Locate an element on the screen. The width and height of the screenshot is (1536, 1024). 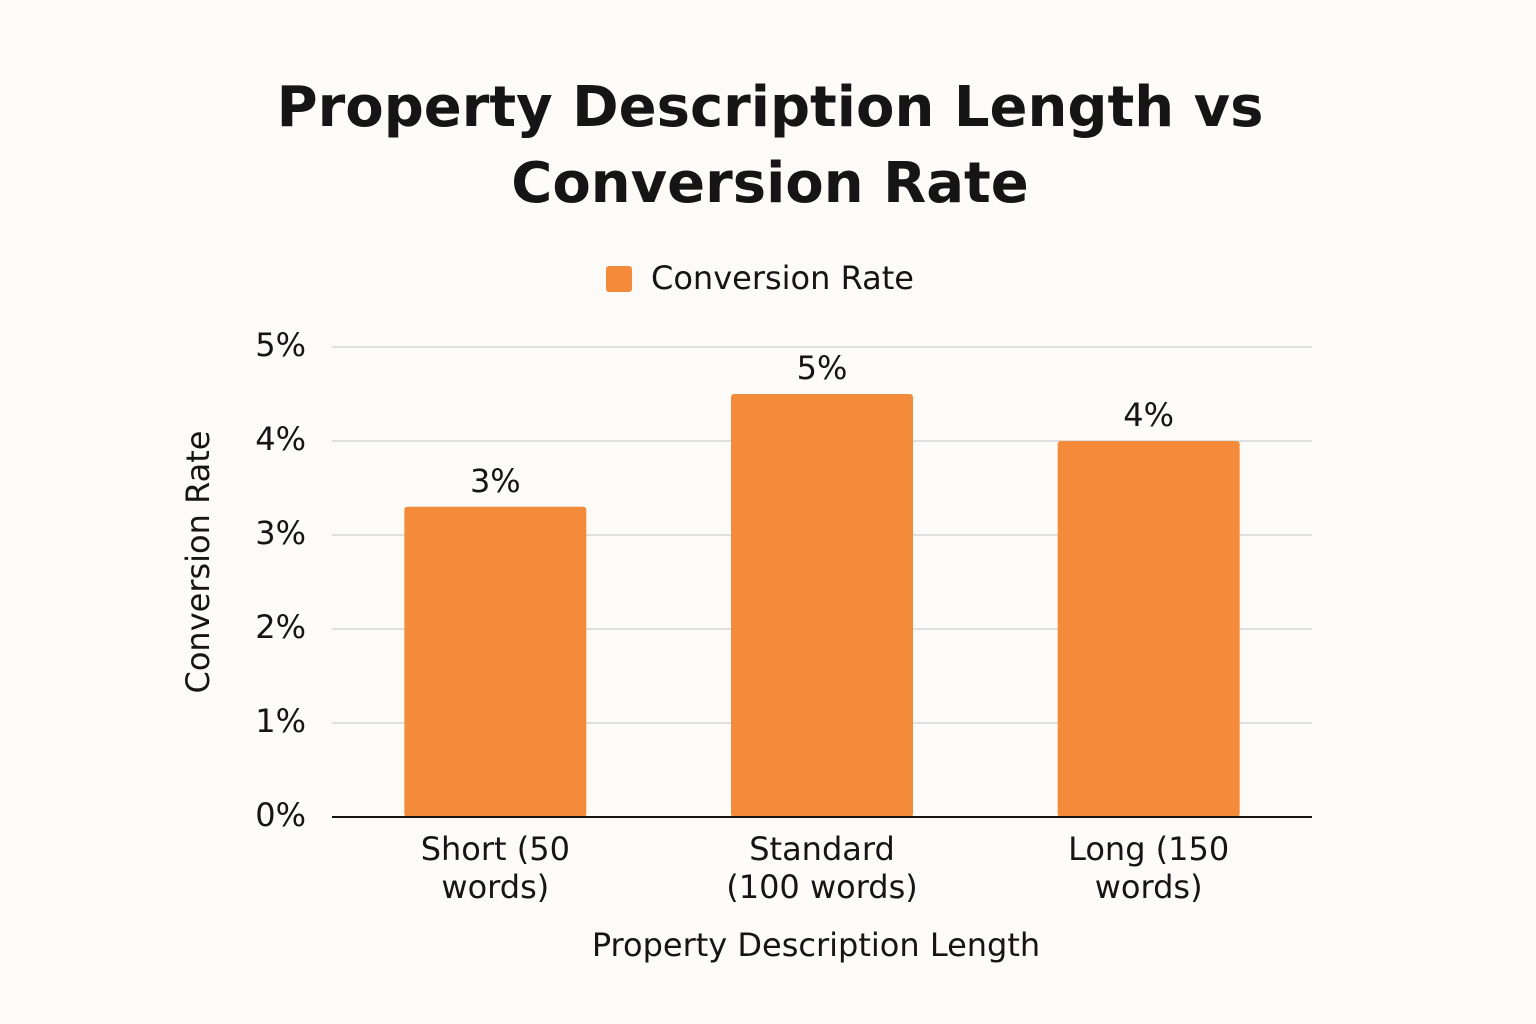
legend-swatch is located at coordinates (619, 279).